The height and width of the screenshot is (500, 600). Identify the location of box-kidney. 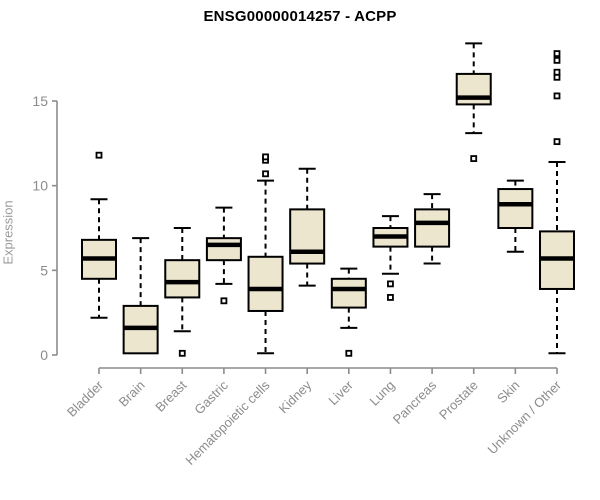
(307, 227).